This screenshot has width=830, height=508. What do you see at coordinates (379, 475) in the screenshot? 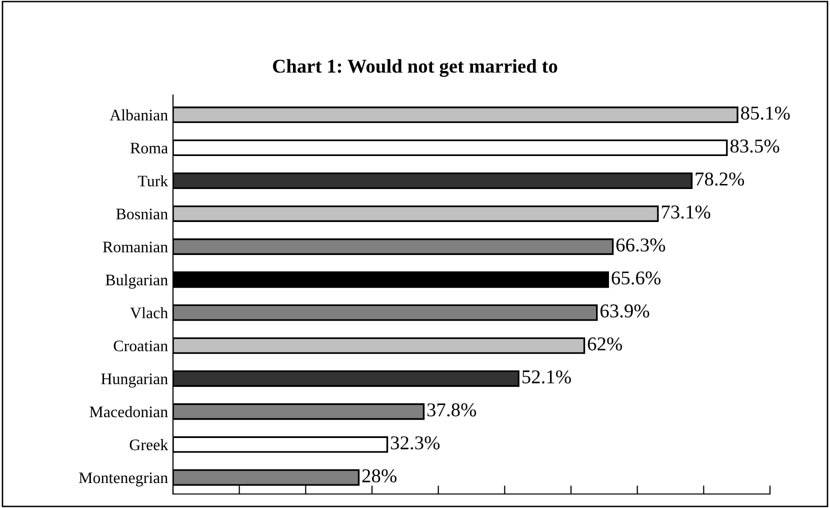
I see `data-label: 28%` at bounding box center [379, 475].